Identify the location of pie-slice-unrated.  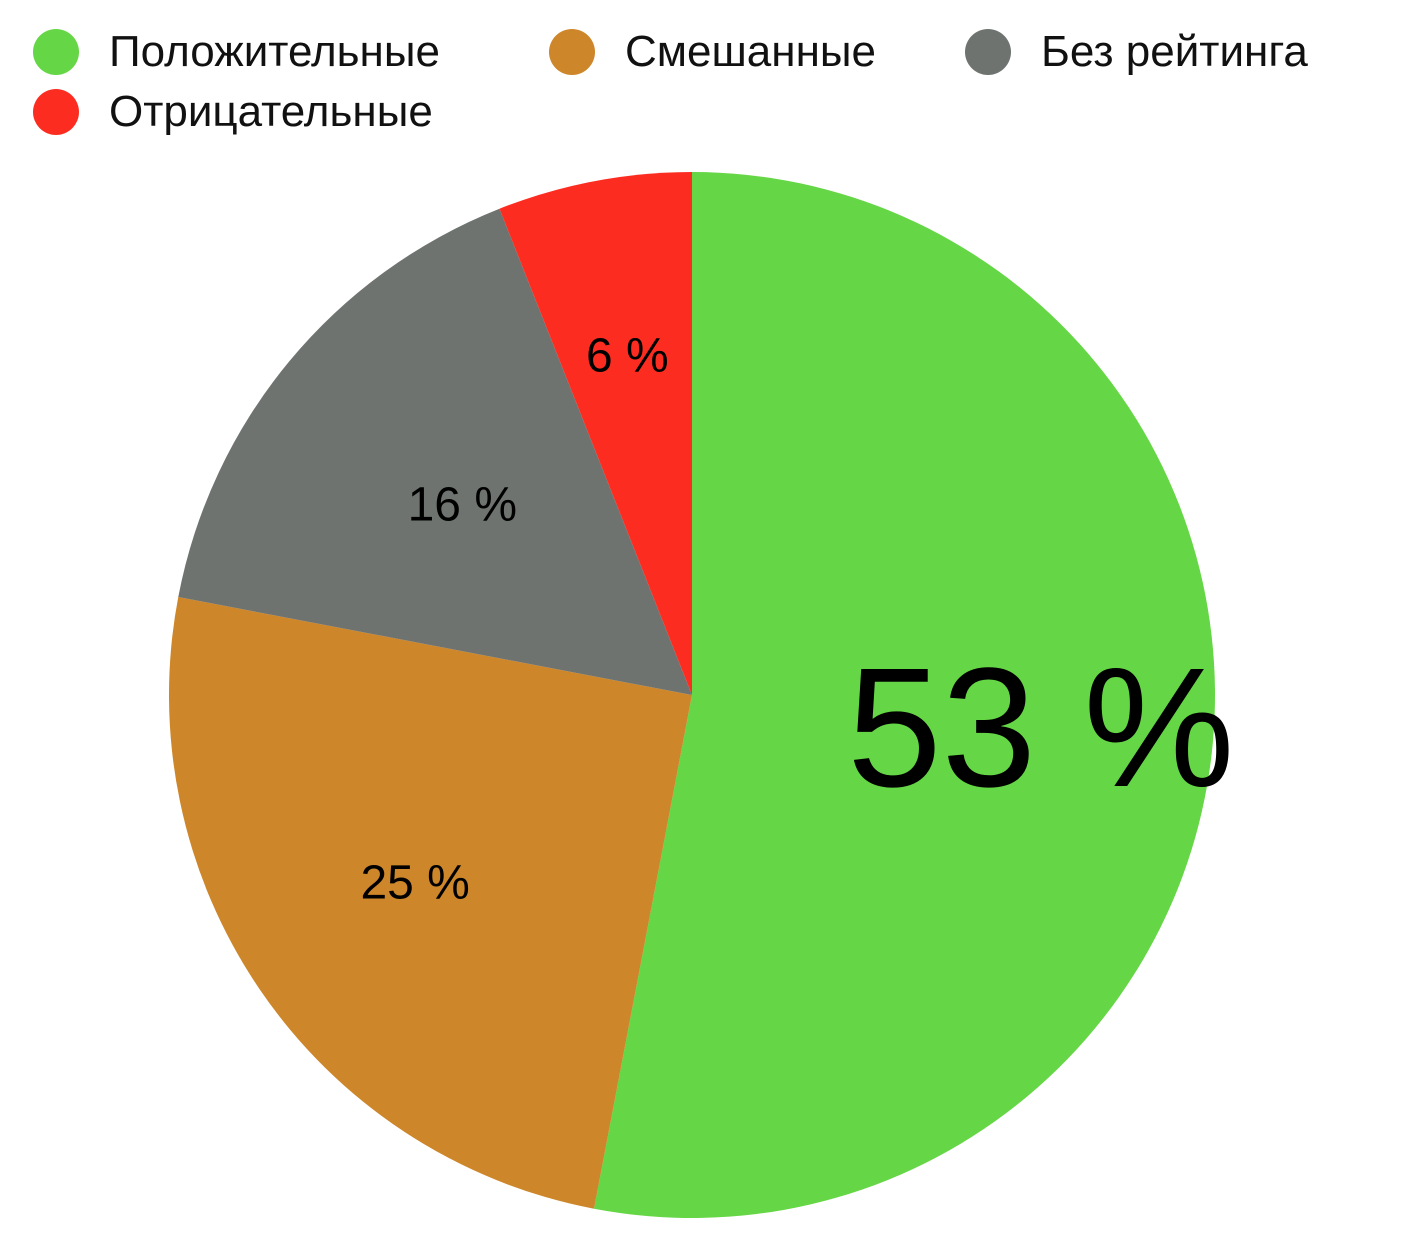
(435, 451).